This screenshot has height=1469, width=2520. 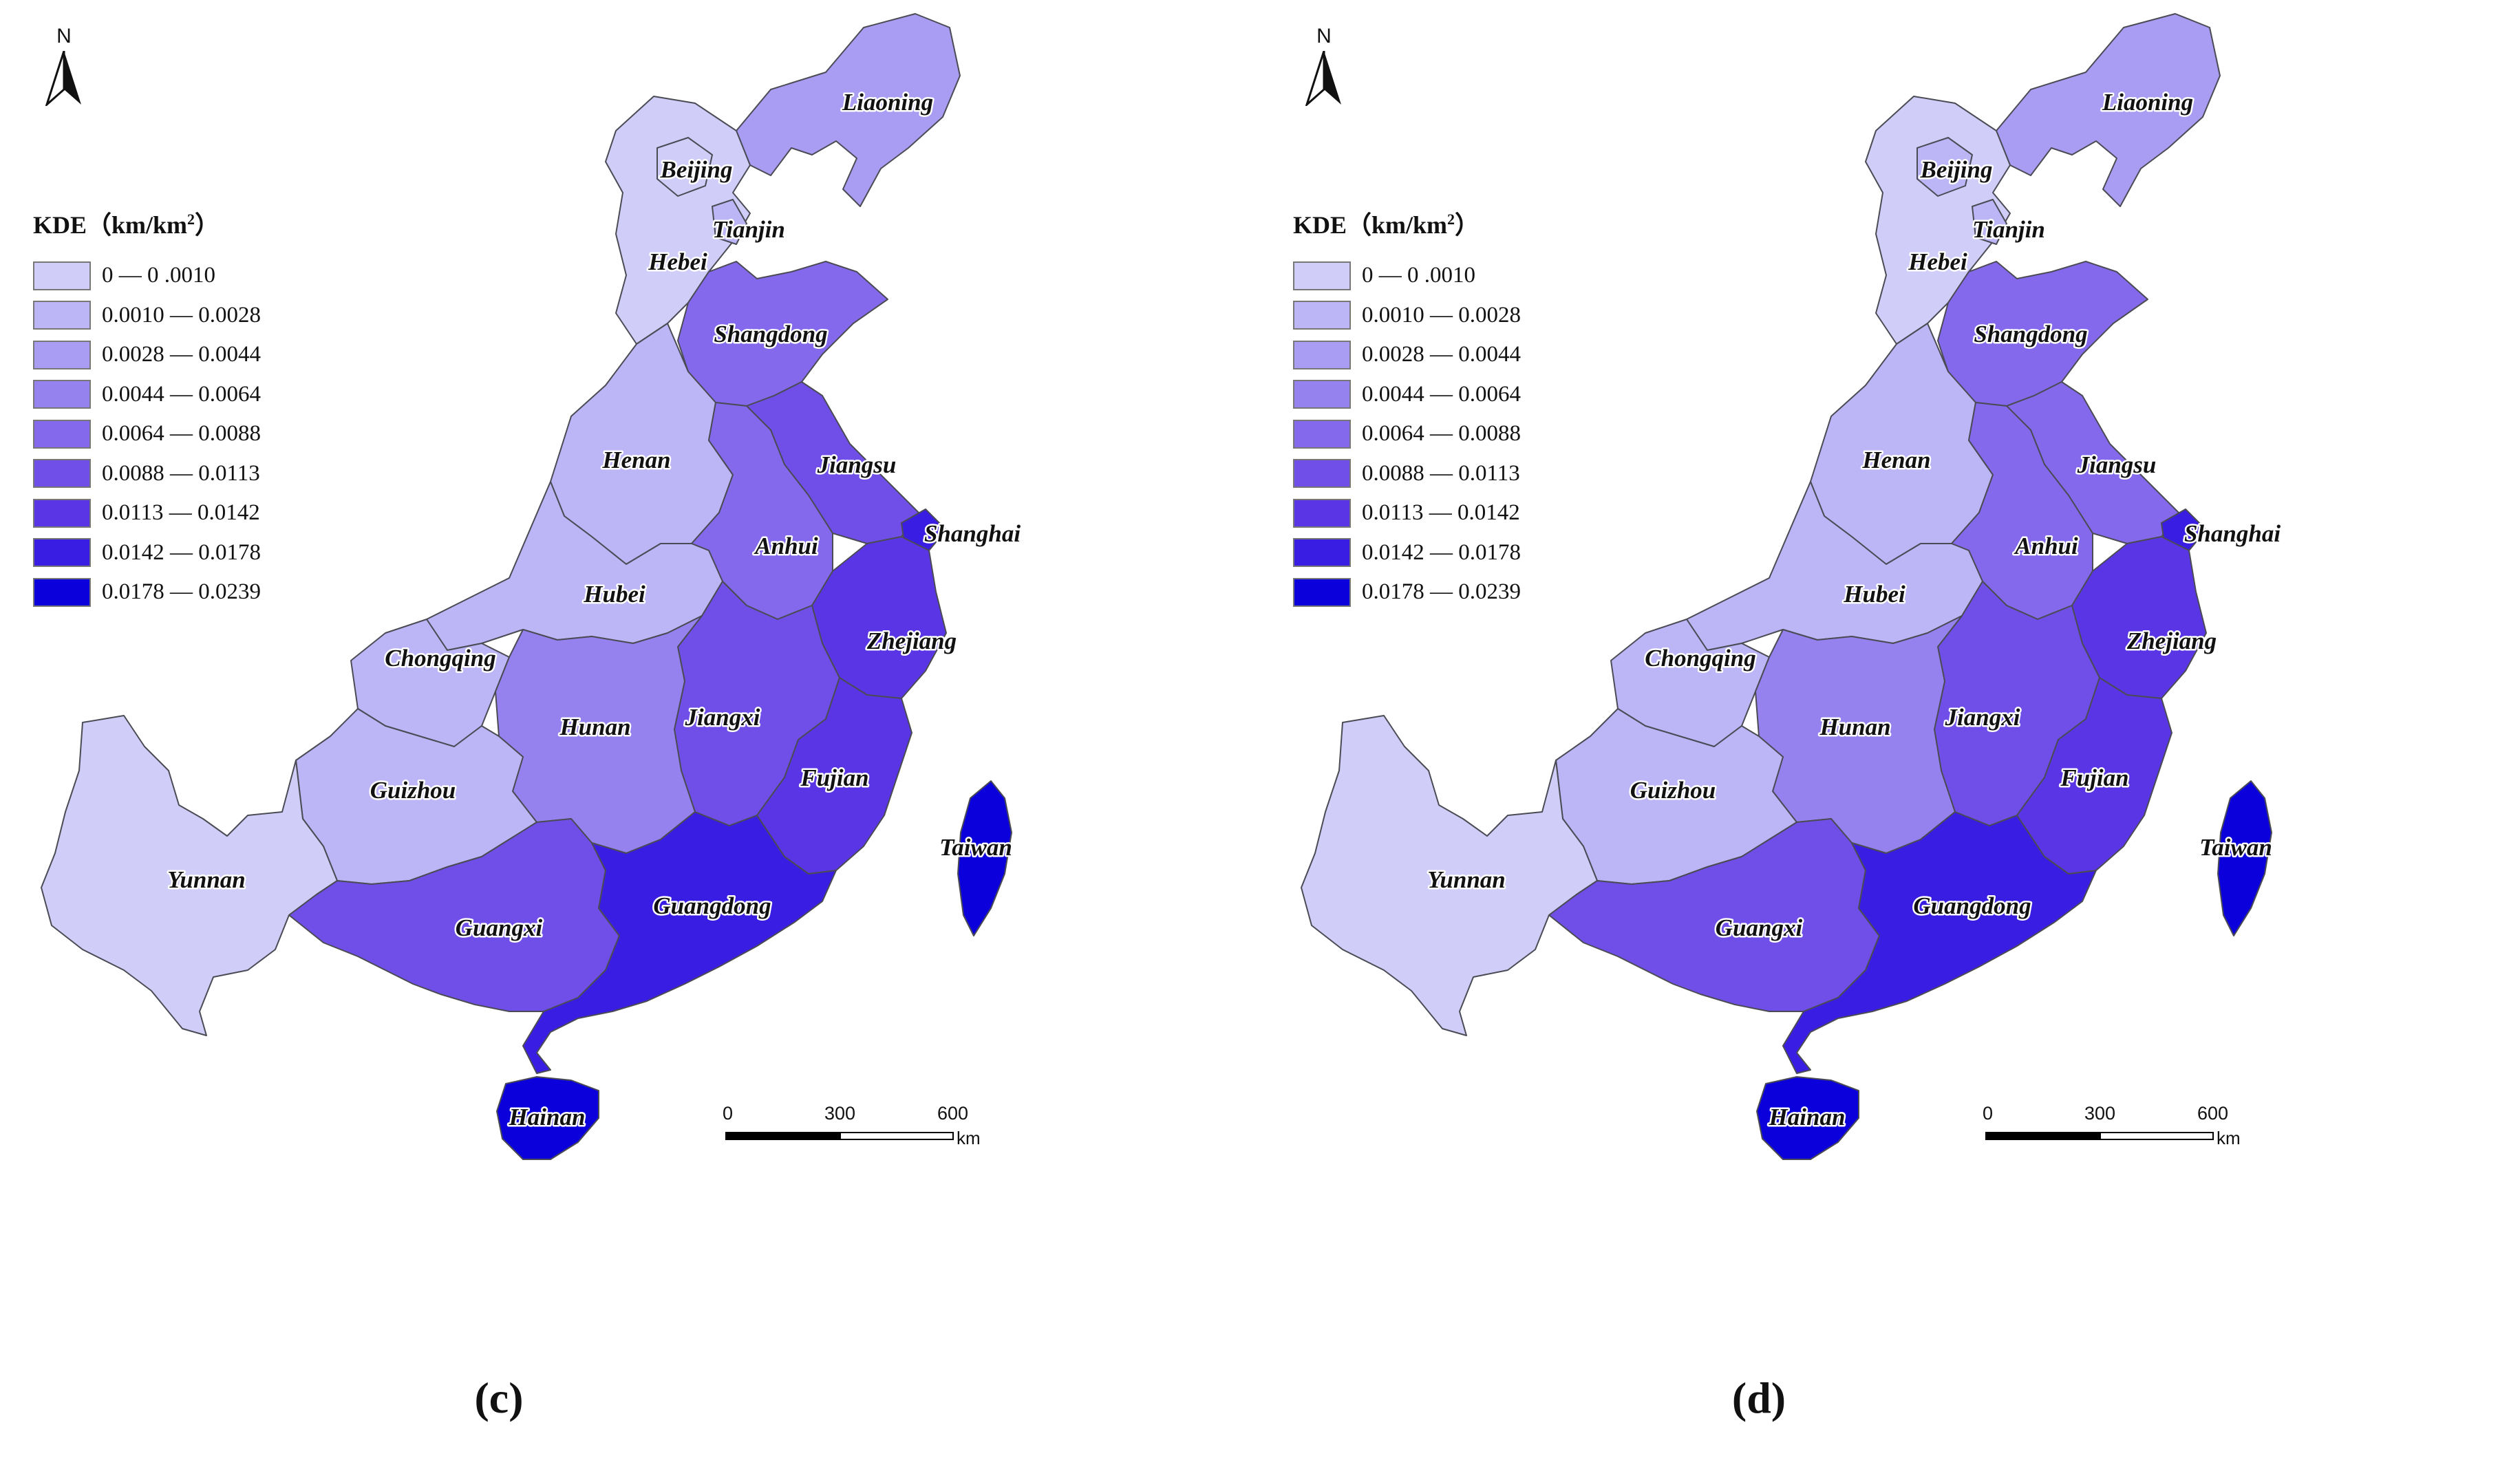 I want to click on province-fujian, so click(x=2094, y=776).